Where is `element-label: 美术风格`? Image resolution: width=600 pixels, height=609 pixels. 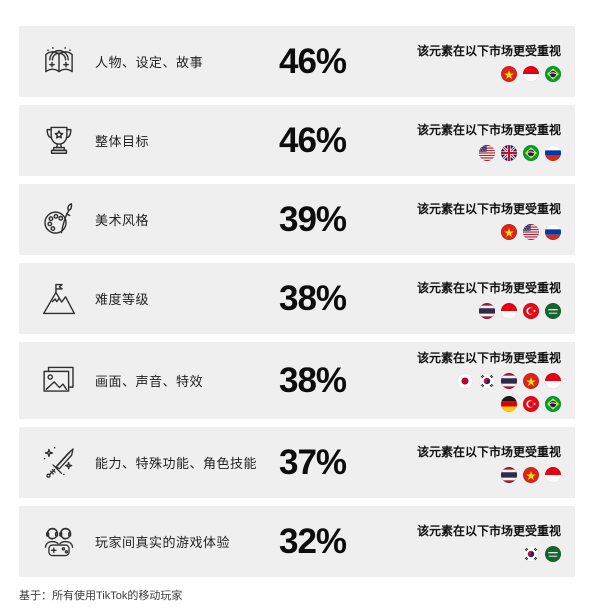 element-label: 美术风格 is located at coordinates (122, 220).